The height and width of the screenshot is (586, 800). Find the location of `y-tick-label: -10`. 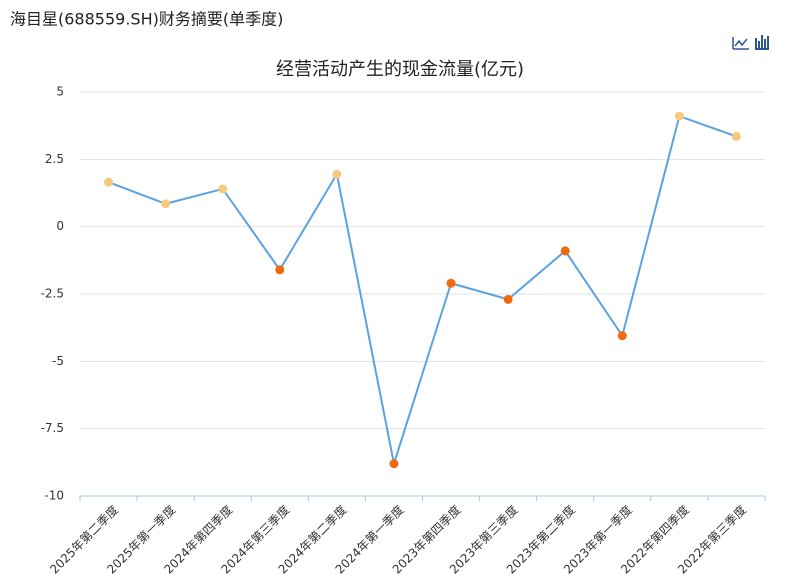

y-tick-label: -10 is located at coordinates (54, 496).